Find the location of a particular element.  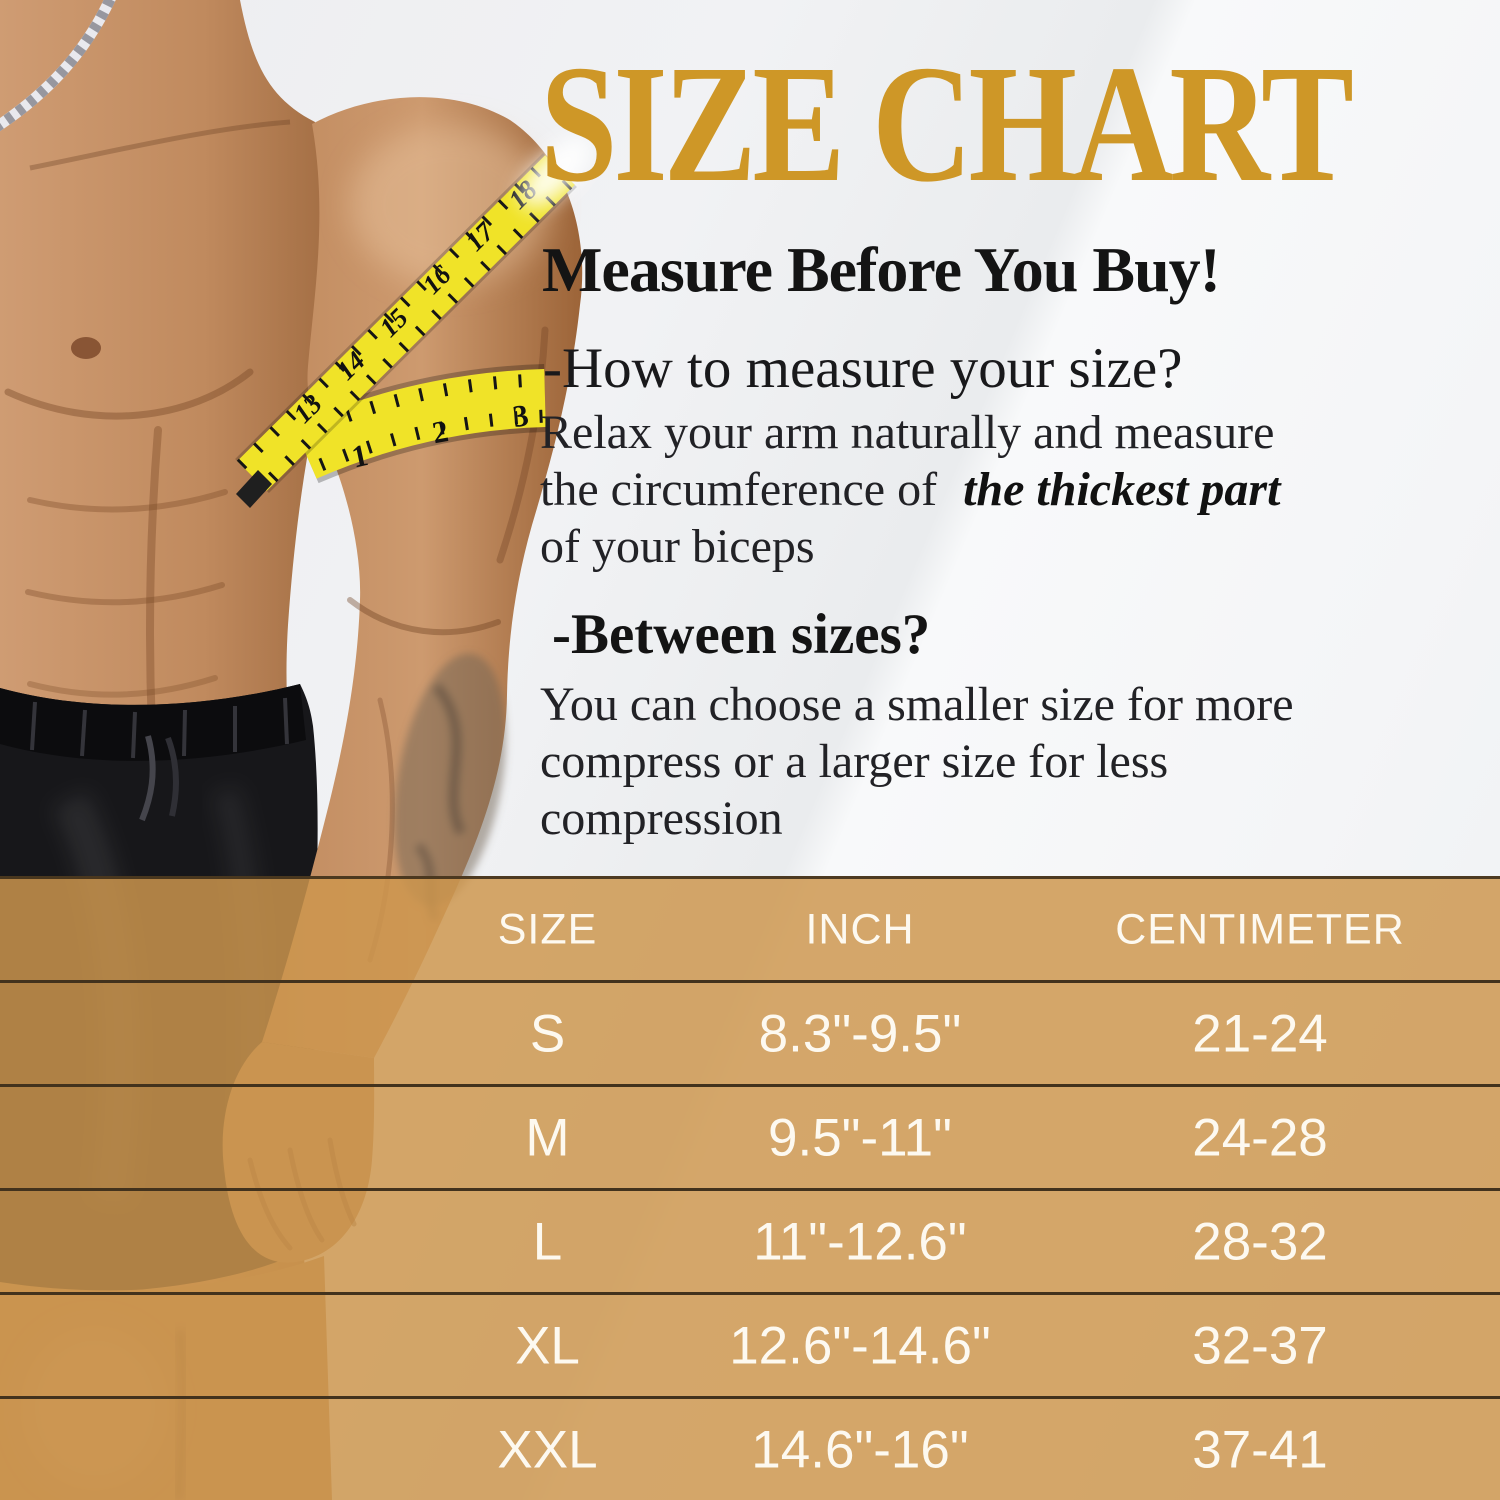

tape-number: 3 is located at coordinates (520, 415).